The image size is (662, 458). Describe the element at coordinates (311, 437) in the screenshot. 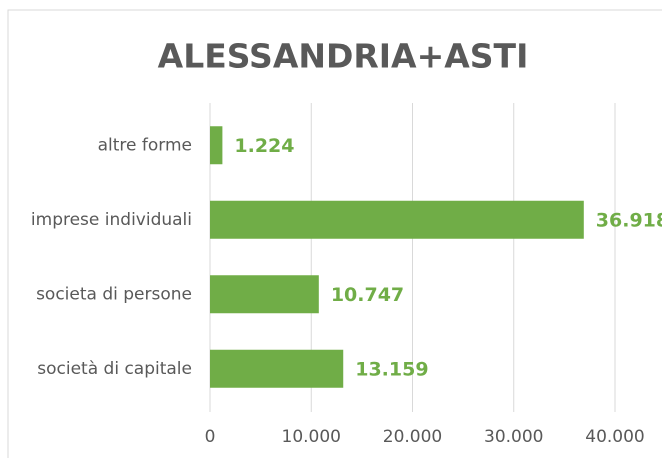

I see `x-tick-label: 10.000` at that location.